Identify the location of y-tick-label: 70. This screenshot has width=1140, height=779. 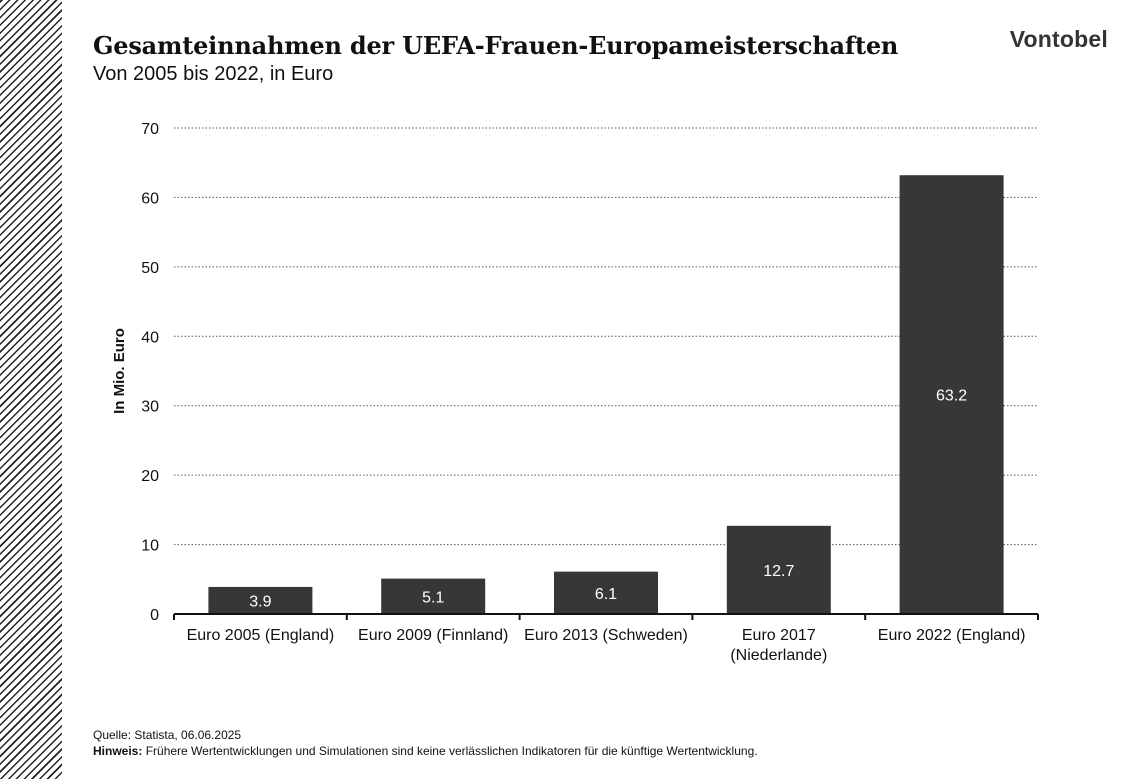
(150, 129).